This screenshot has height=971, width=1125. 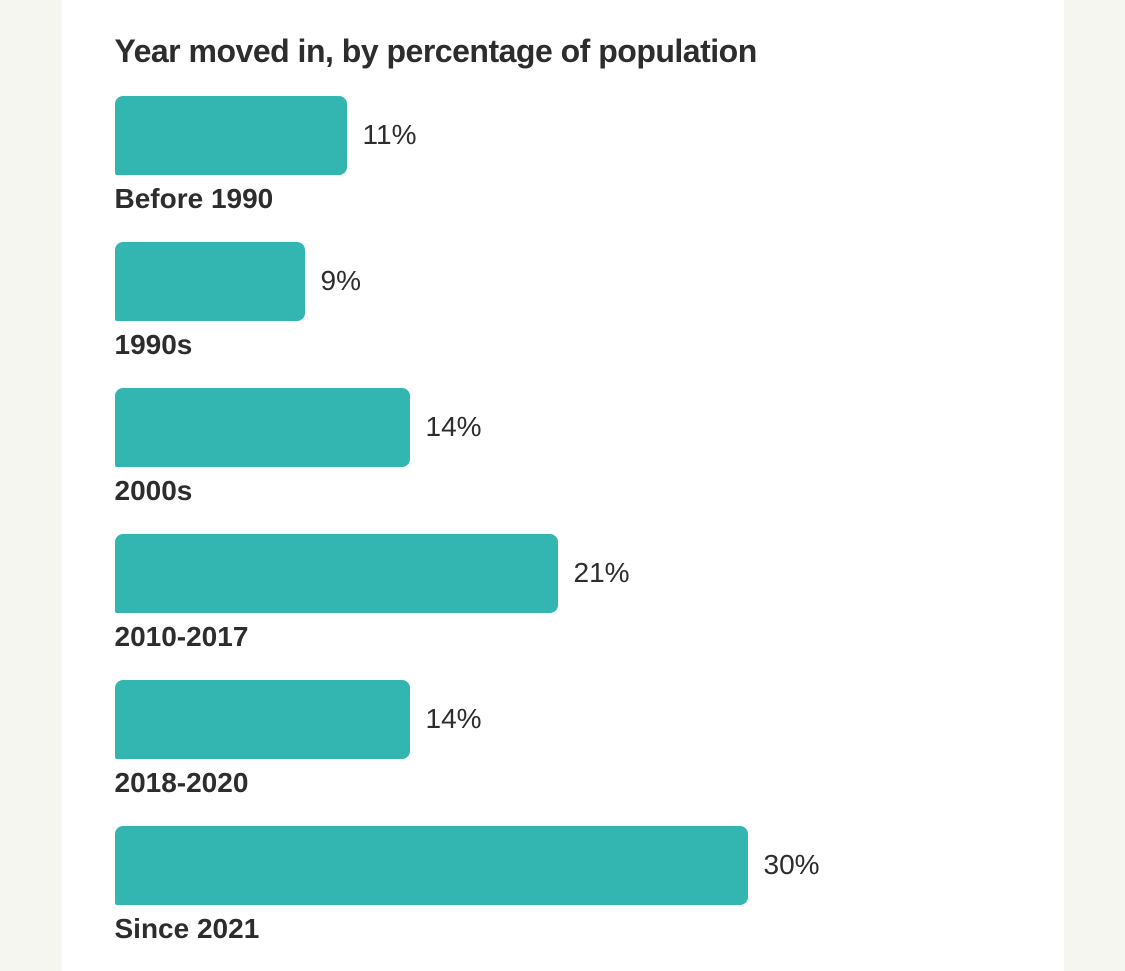 I want to click on bar-track: 9%, so click(x=589, y=281).